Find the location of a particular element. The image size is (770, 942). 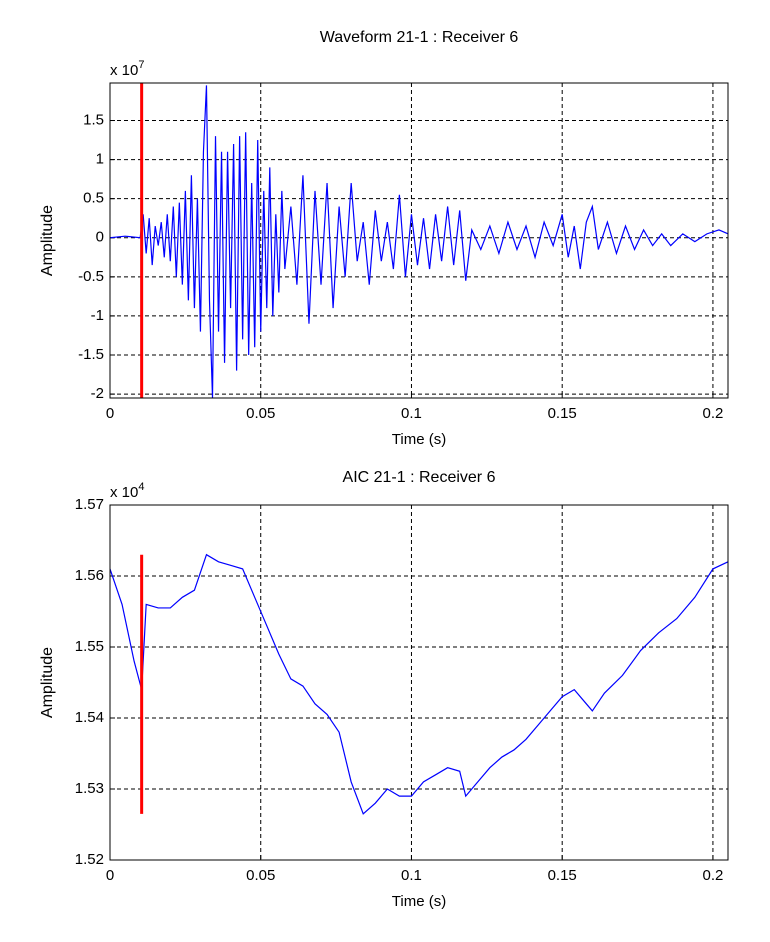

y-tick-label: 1.5 is located at coordinates (93, 119).